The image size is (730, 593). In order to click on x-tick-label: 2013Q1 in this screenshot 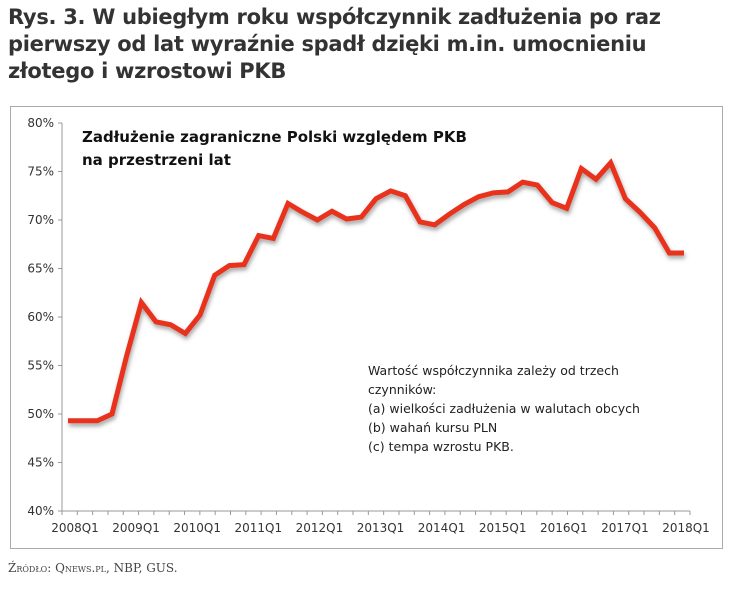, I will do `click(381, 528)`.